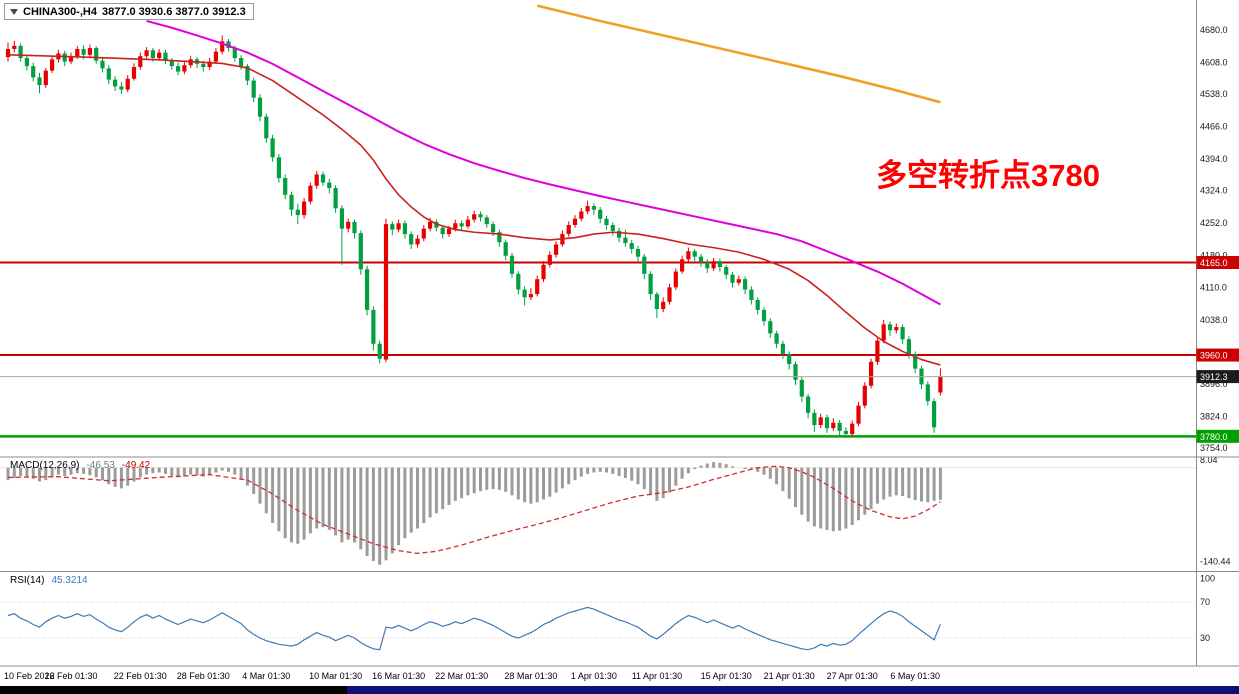 The width and height of the screenshot is (1239, 694). What do you see at coordinates (1214, 448) in the screenshot?
I see `svg-text: 3754.0` at bounding box center [1214, 448].